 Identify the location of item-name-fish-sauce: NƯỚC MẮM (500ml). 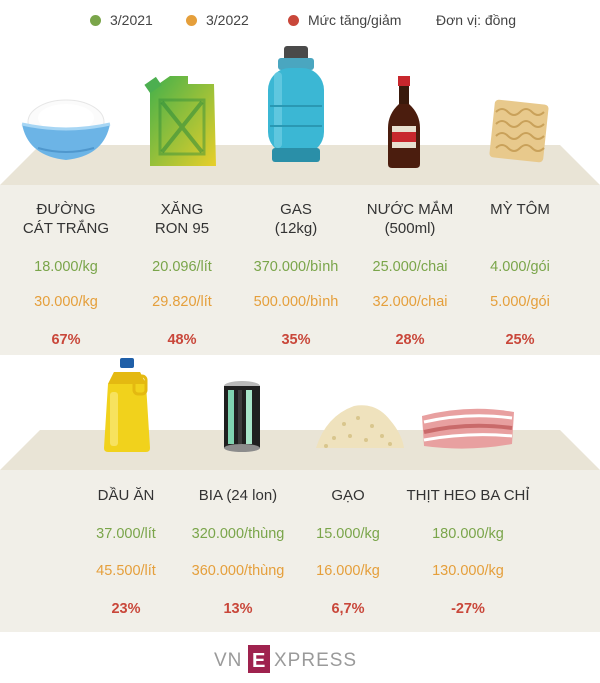
(410, 219).